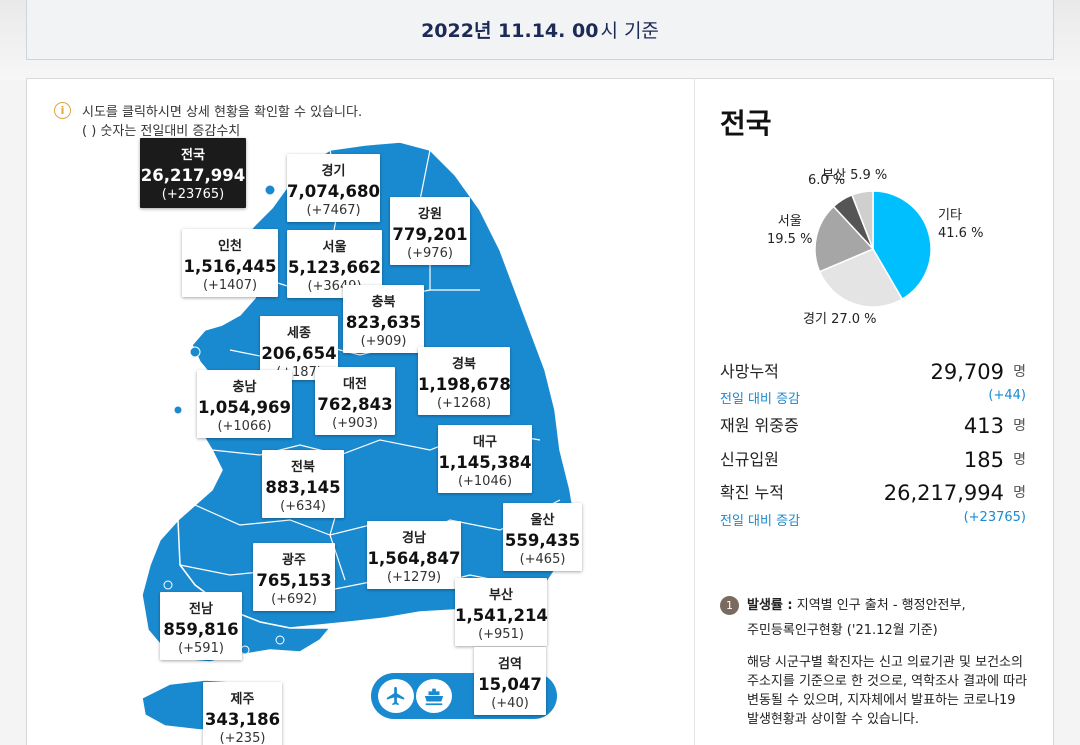  Describe the element at coordinates (161, 131) in the screenshot. I see `info-note: ( ) 숫자는 전일대비 증감수치` at that location.